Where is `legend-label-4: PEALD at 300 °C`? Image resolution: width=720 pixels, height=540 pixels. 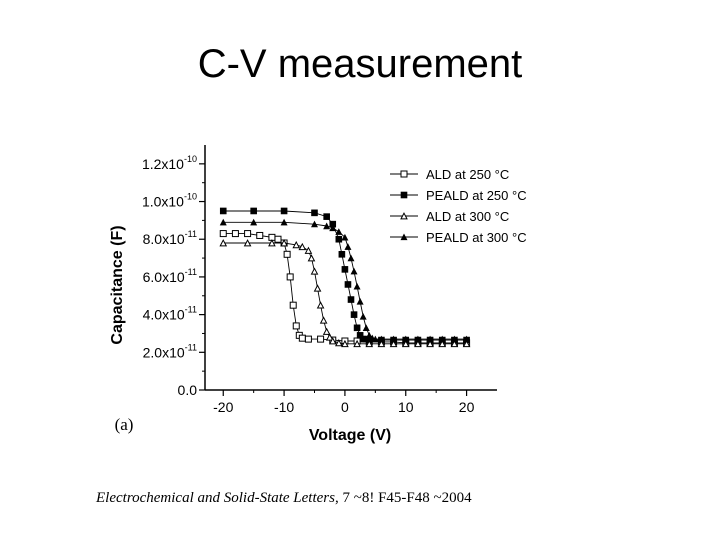 legend-label-4: PEALD at 300 °C is located at coordinates (476, 237).